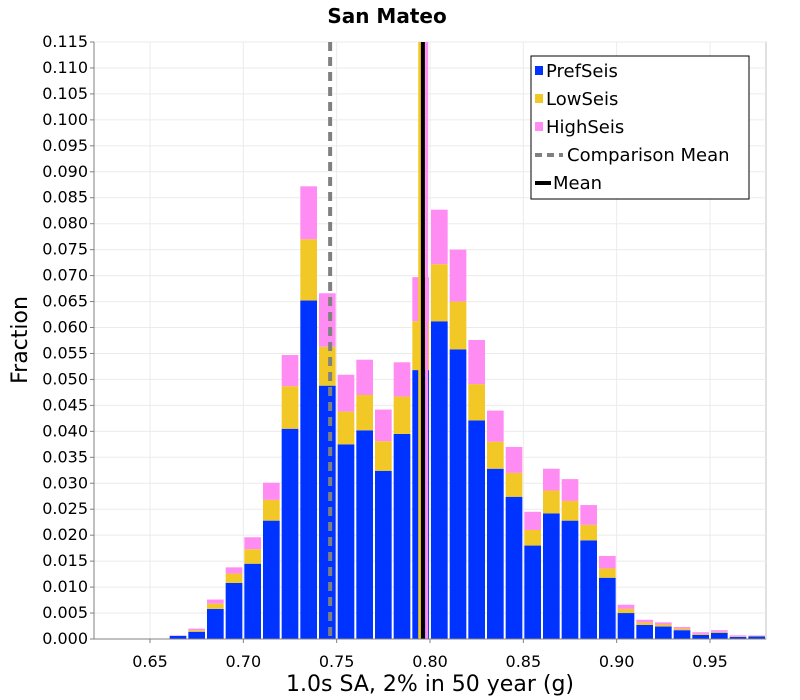 This screenshot has height=700, width=800. What do you see at coordinates (65, 119) in the screenshot?
I see `y-tick-label: 0.100` at bounding box center [65, 119].